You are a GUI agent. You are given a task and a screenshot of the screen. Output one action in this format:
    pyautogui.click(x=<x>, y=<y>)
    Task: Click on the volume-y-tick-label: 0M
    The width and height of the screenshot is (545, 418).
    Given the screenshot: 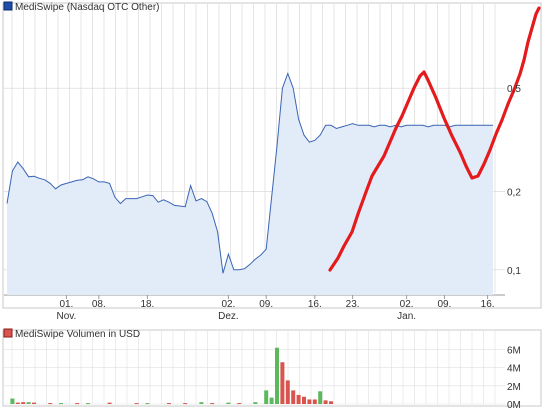 What is the action you would take?
    pyautogui.click(x=514, y=405)
    